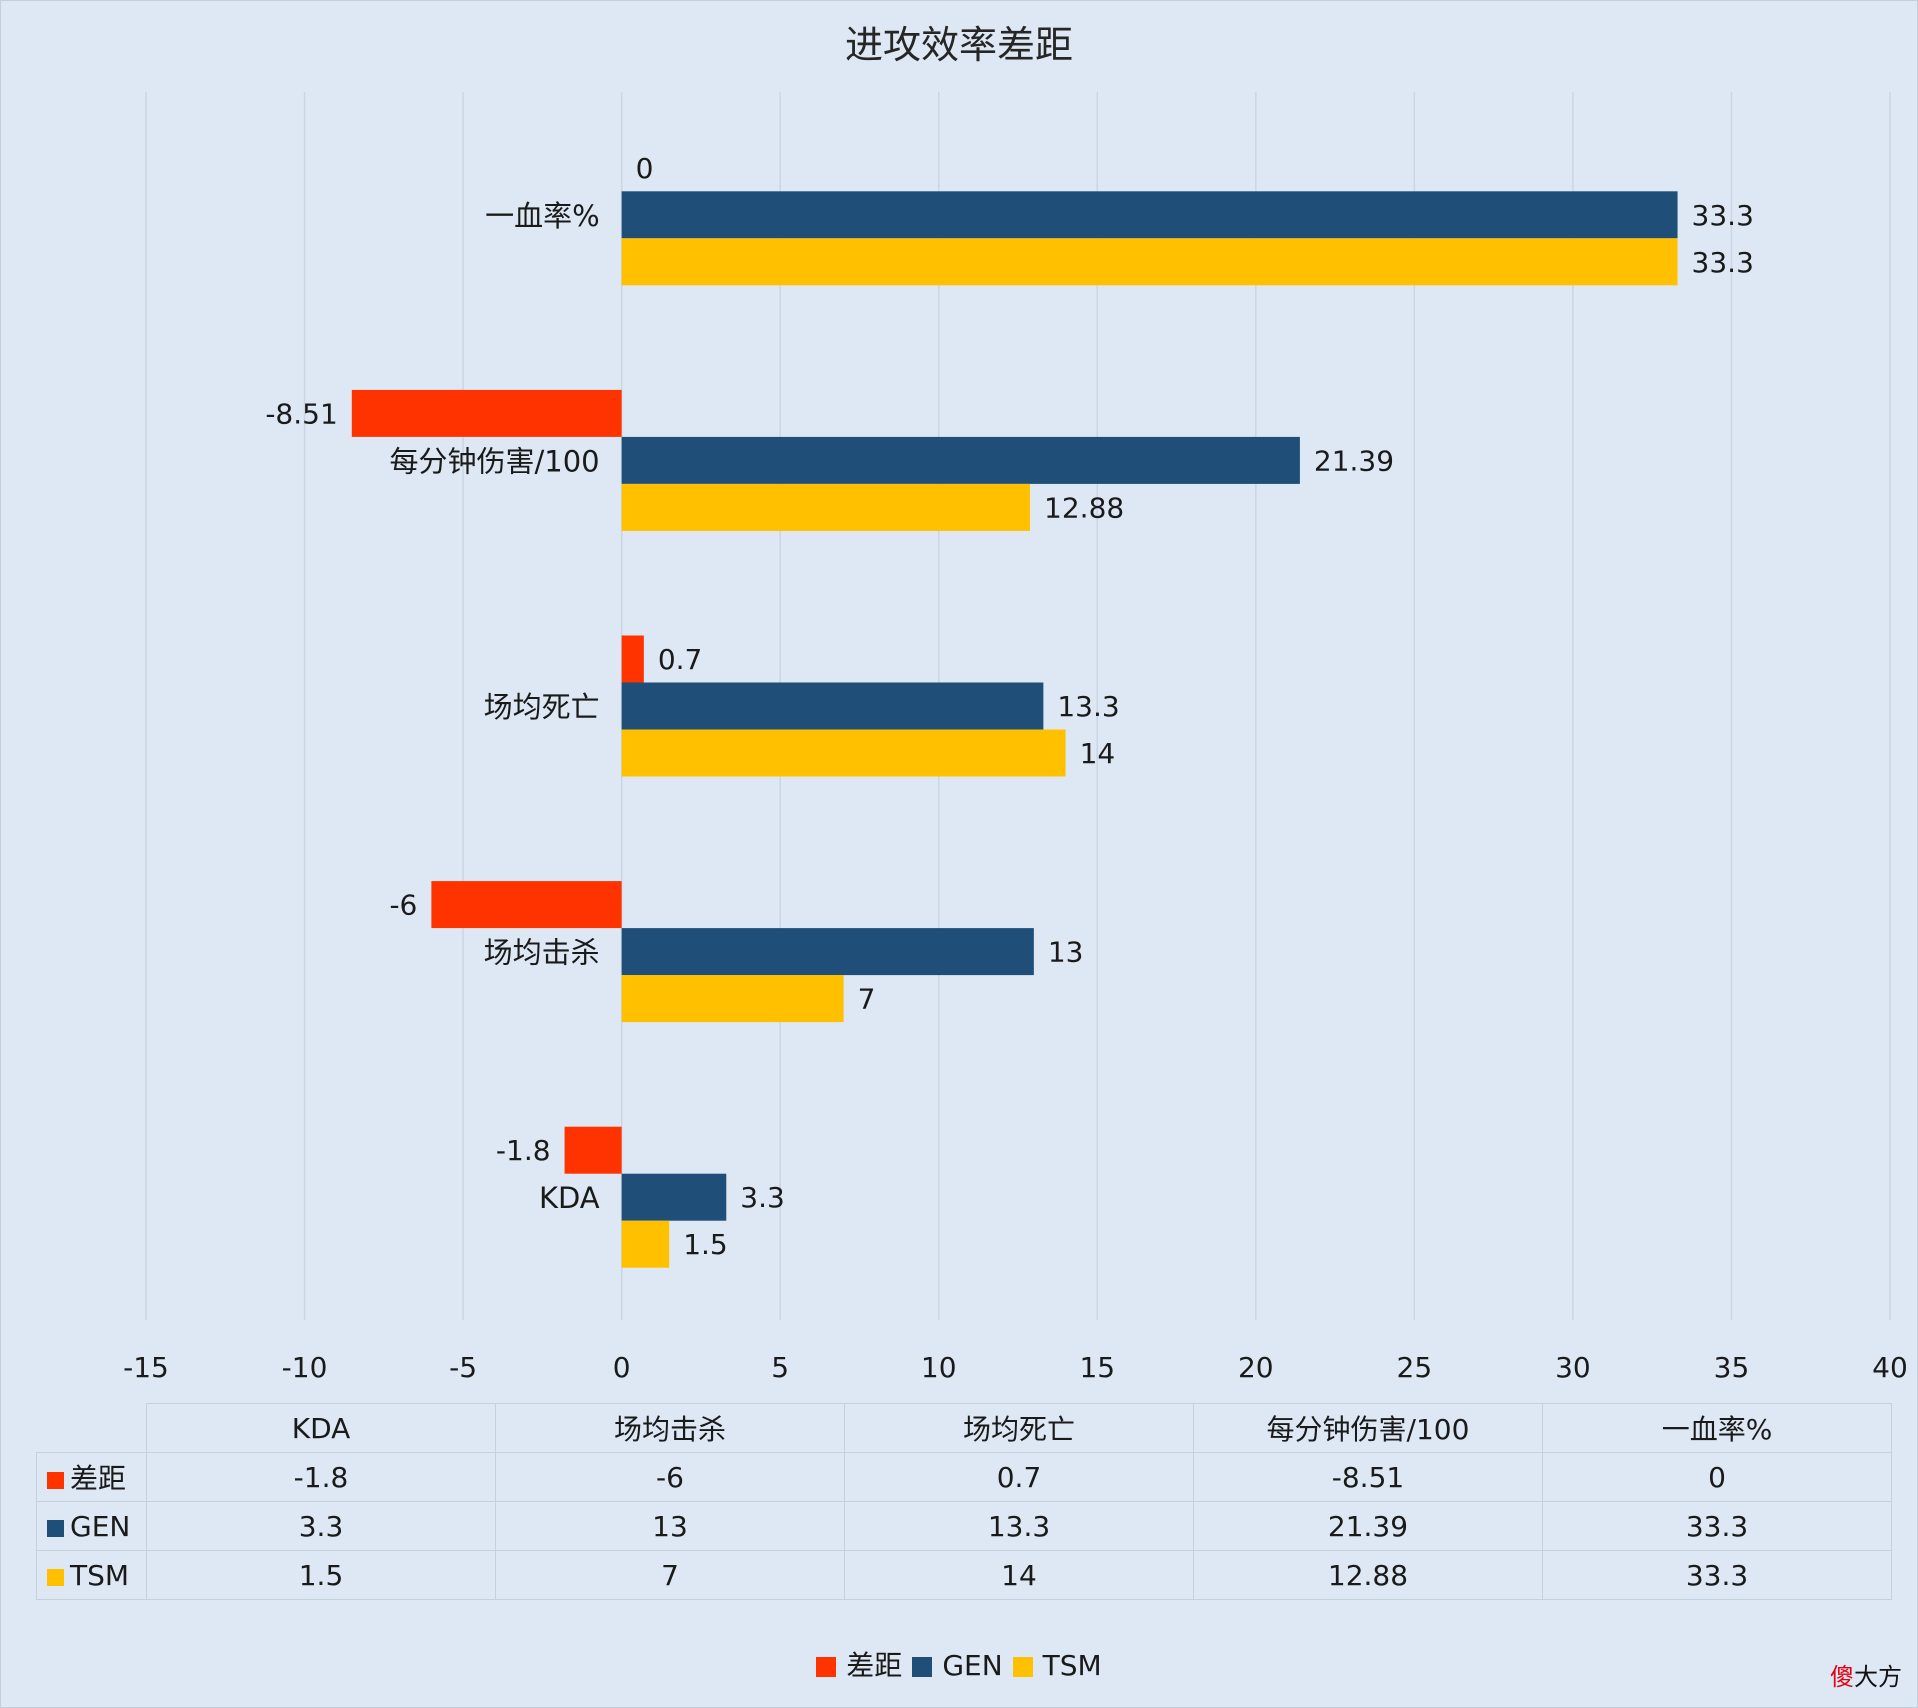 The image size is (1918, 1708). I want to click on table-cell: 14, so click(1019, 1575).